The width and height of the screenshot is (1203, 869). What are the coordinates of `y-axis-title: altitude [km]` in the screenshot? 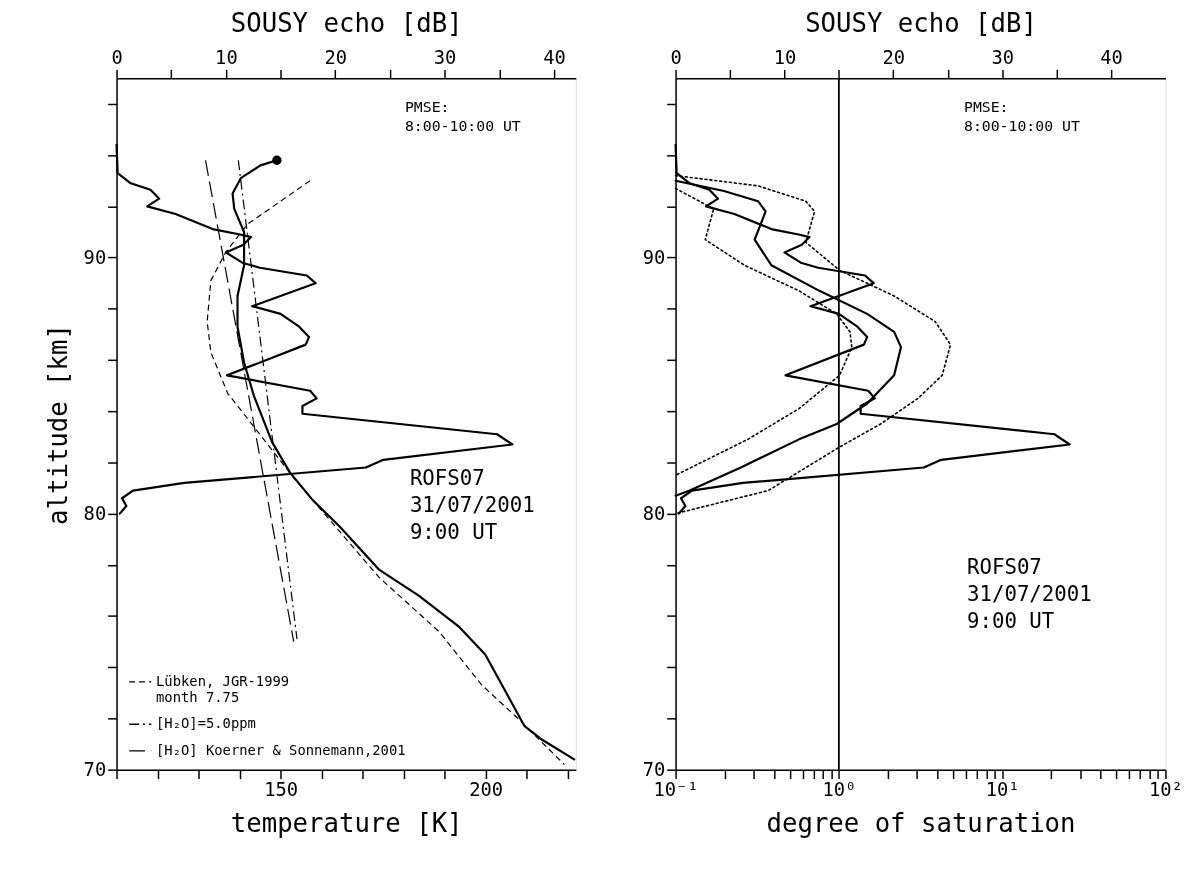 It's located at (57, 424).